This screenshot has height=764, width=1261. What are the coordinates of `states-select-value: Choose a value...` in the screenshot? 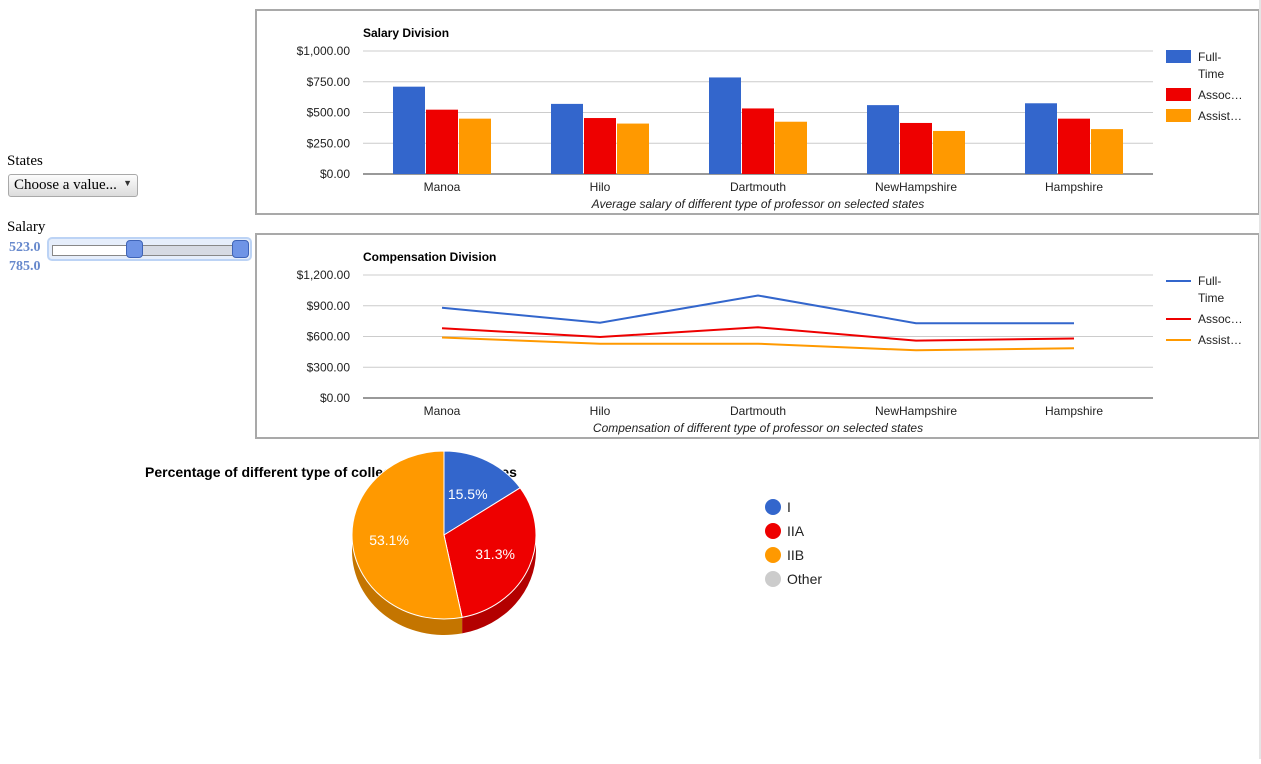 It's located at (65, 185).